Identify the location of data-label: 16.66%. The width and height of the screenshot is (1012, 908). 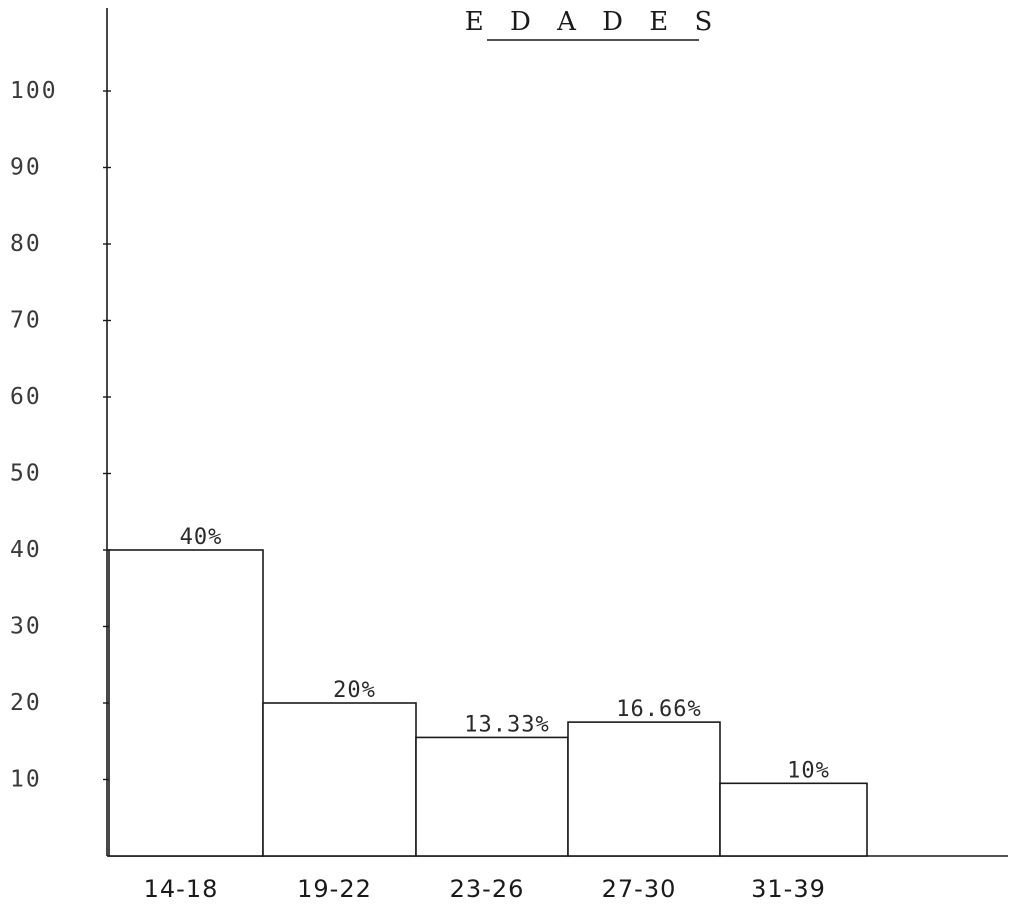
(658, 709).